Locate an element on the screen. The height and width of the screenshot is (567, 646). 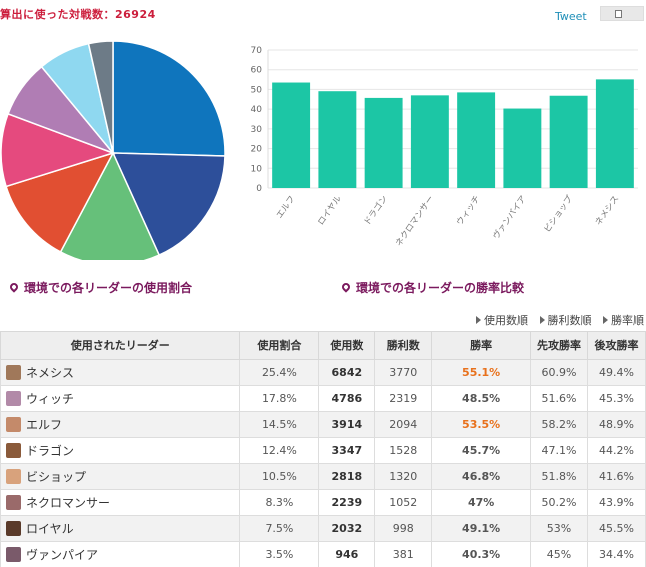
cell-first-rate: 51.6% is located at coordinates (559, 398).